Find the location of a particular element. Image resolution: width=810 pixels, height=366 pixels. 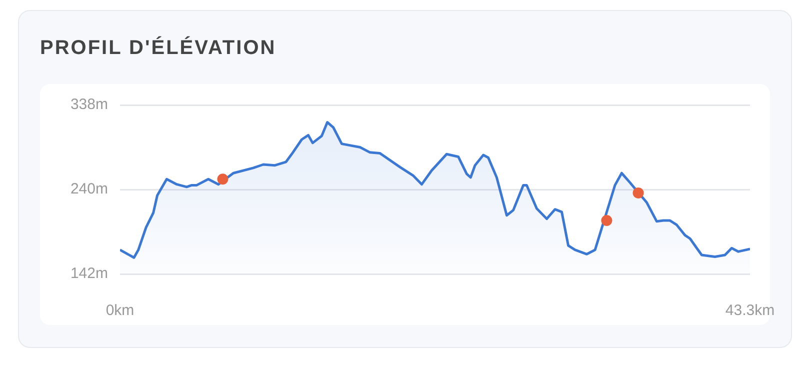

y-tick-label: 240m is located at coordinates (89, 189).